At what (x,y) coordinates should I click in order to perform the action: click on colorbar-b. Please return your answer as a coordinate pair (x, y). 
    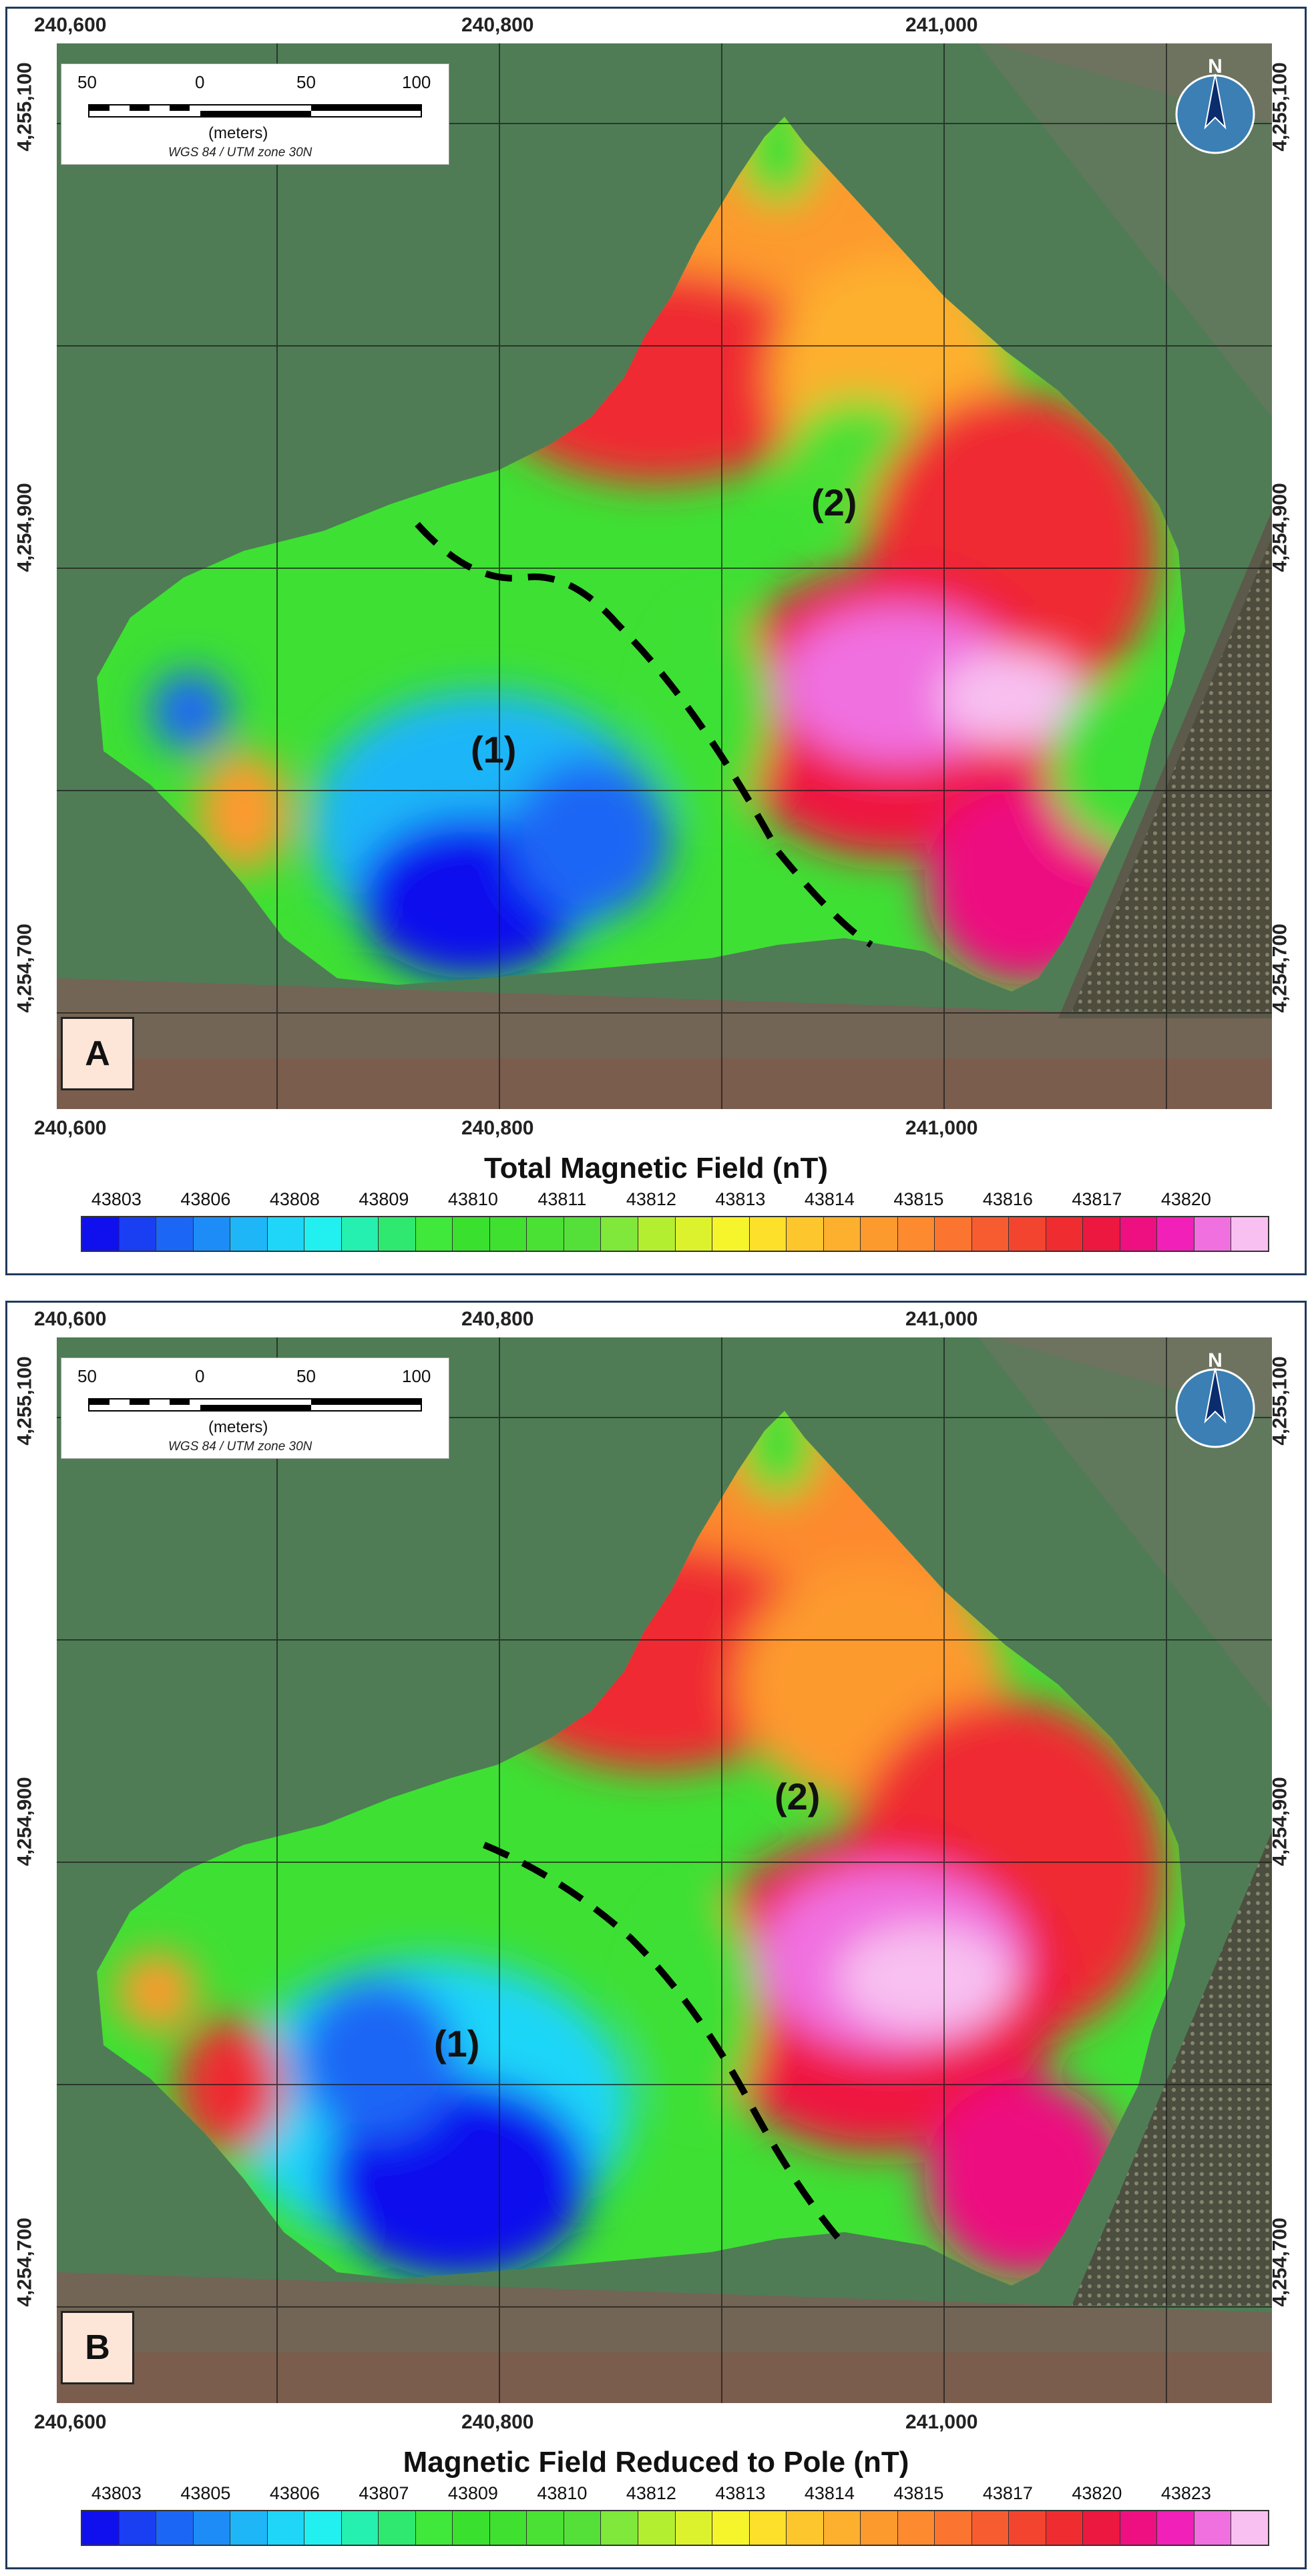
    Looking at the image, I should click on (675, 2528).